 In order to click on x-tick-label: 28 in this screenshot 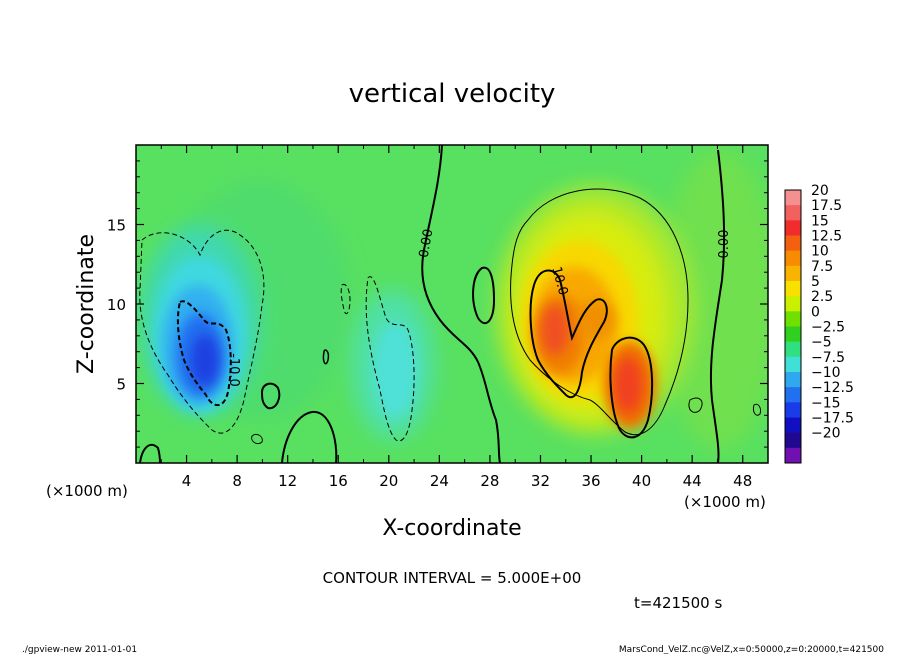, I will do `click(489, 481)`.